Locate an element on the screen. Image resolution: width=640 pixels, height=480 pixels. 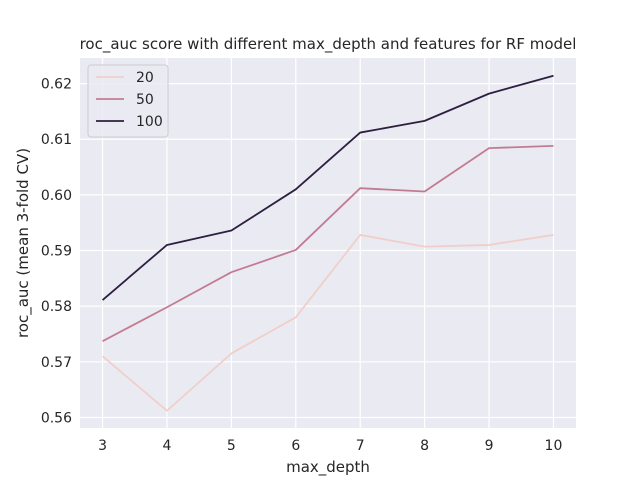
x-tick-label: 3 is located at coordinates (102, 446).